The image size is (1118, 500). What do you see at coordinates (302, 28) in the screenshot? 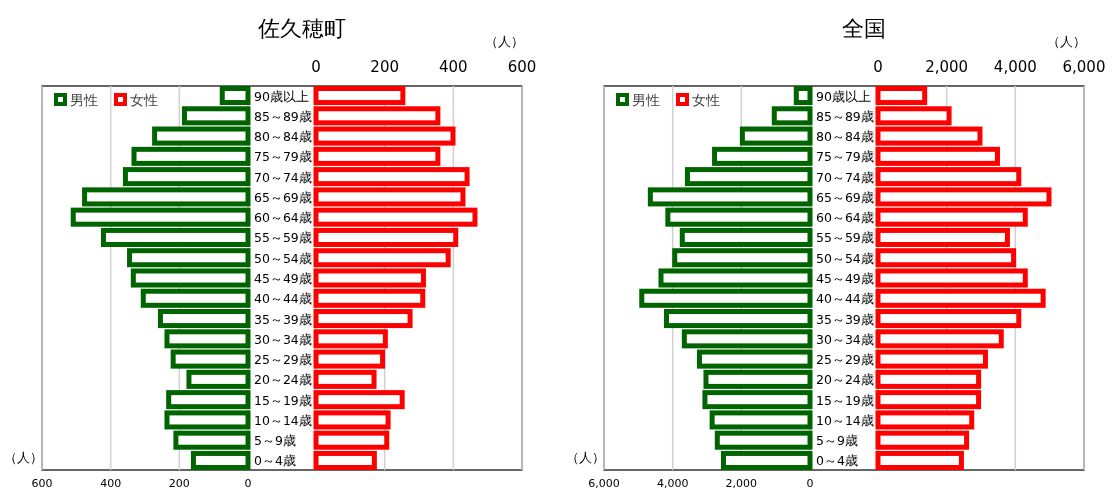
I see `text: 佐久穂町` at bounding box center [302, 28].